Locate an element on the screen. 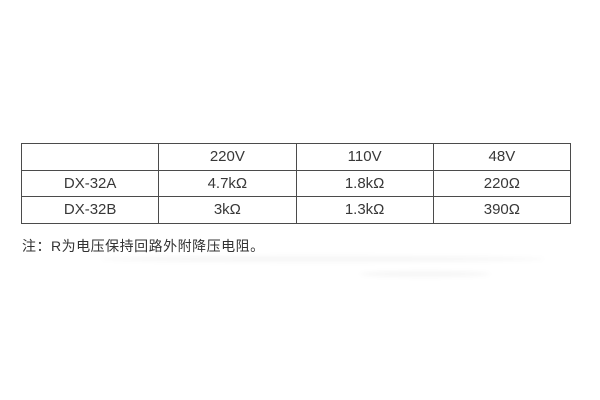 This screenshot has height=400, width=600. resistance-dx32b-220v: 3kΩ is located at coordinates (227, 210).